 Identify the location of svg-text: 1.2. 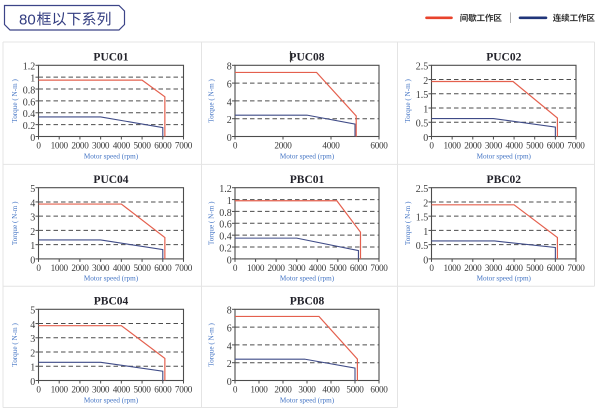
(225, 189).